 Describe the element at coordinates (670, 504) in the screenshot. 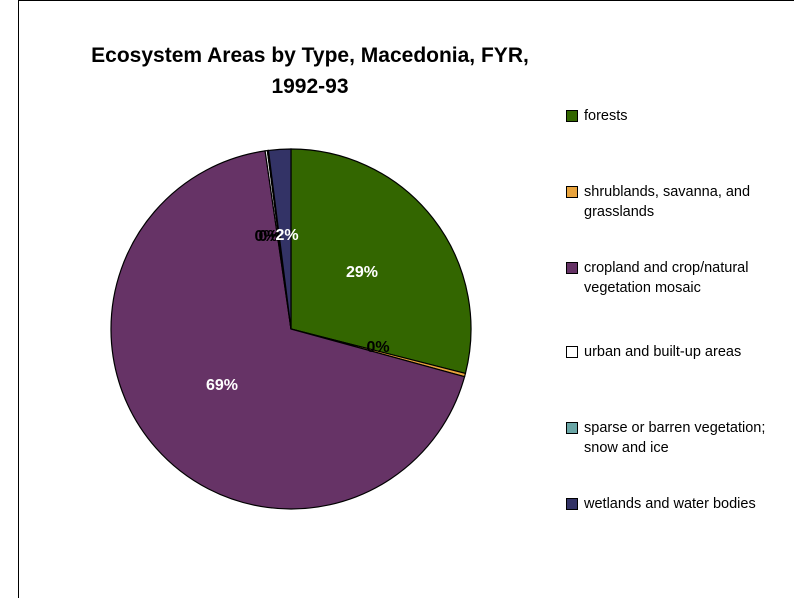

I see `legend-label-5: wetlands and water bodies` at that location.